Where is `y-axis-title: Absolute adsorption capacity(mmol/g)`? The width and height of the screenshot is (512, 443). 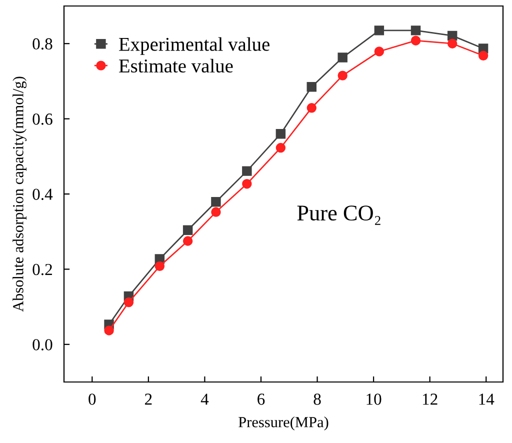 y-axis-title: Absolute adsorption capacity(mmol/g) is located at coordinates (19, 194).